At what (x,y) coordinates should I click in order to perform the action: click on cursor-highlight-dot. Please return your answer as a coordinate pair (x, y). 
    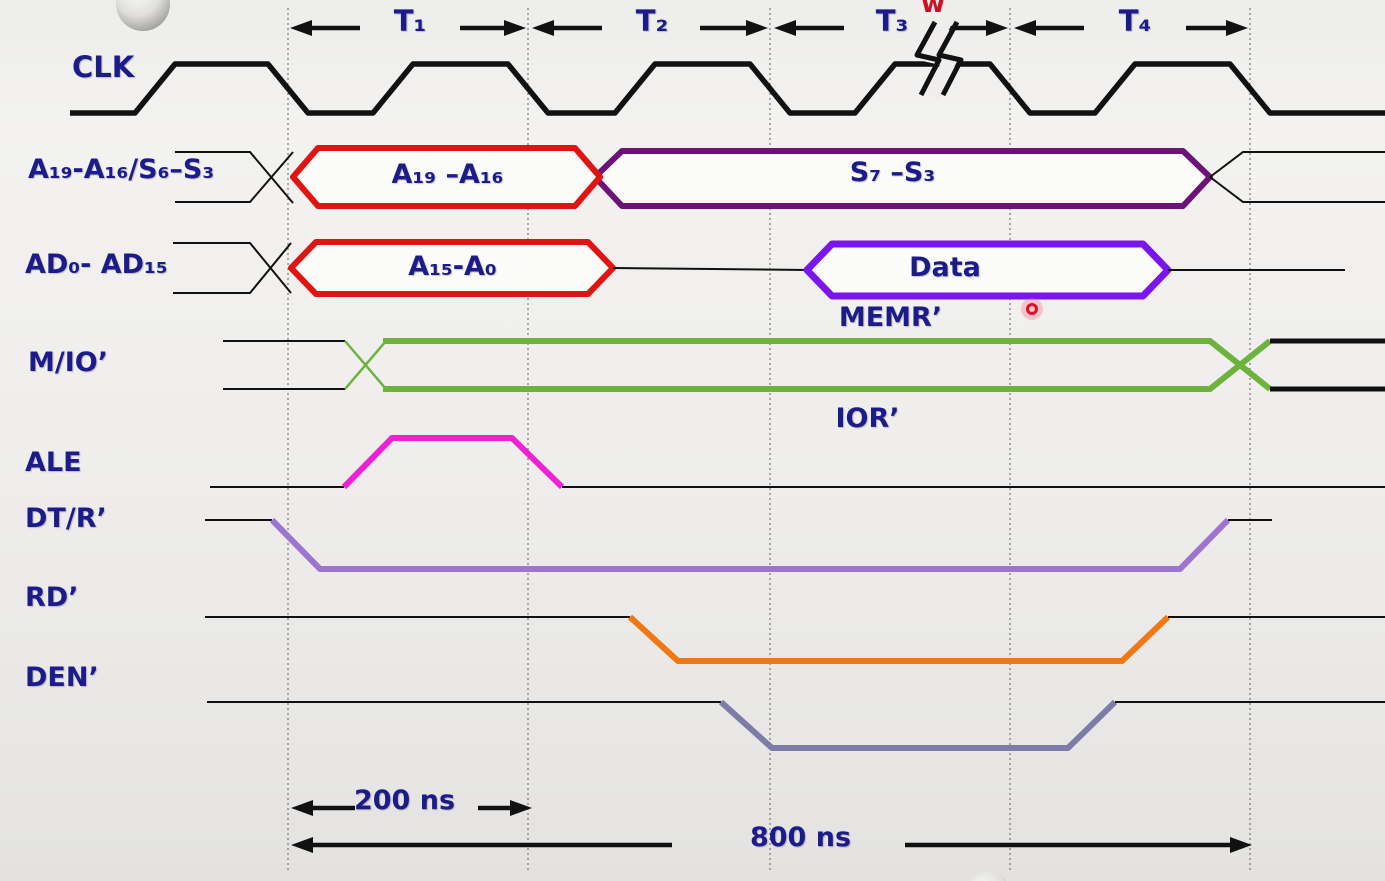
    Looking at the image, I should click on (1032, 309).